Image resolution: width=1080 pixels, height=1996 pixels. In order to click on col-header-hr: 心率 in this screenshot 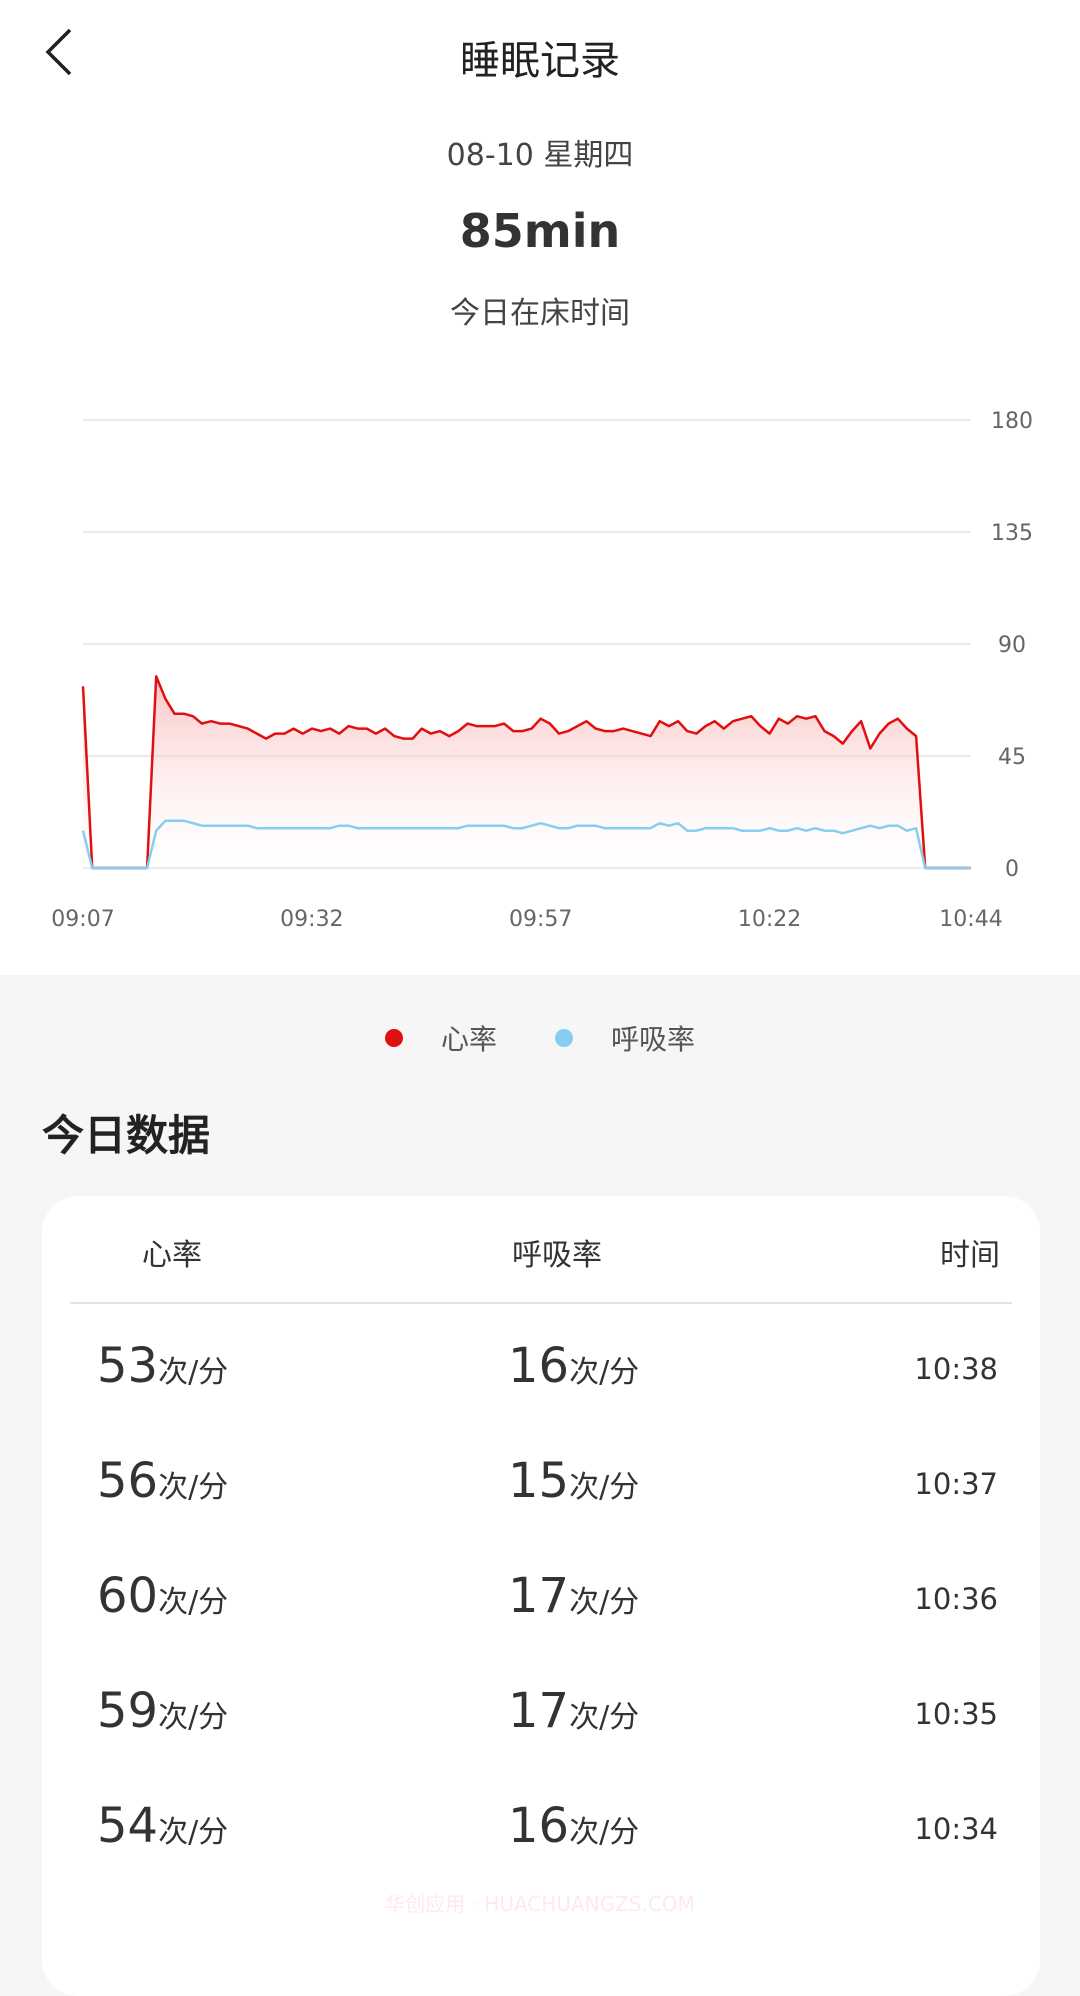, I will do `click(172, 1255)`.